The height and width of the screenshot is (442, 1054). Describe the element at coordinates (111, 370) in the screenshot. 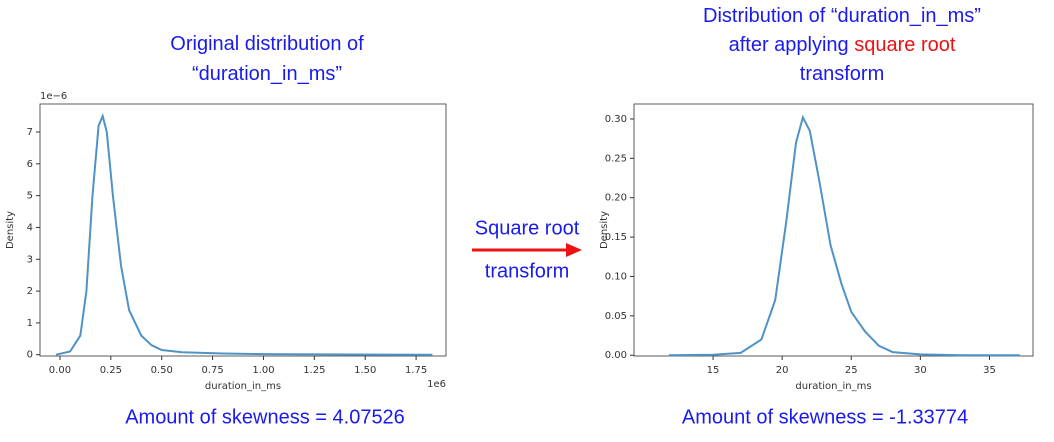

I see `x-tick-label: 0.25` at that location.